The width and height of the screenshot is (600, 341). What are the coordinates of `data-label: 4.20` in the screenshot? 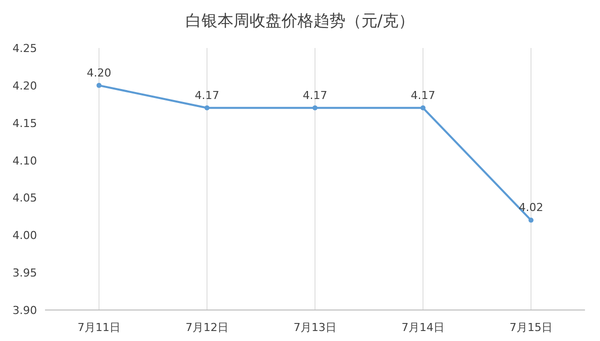 It's located at (99, 73).